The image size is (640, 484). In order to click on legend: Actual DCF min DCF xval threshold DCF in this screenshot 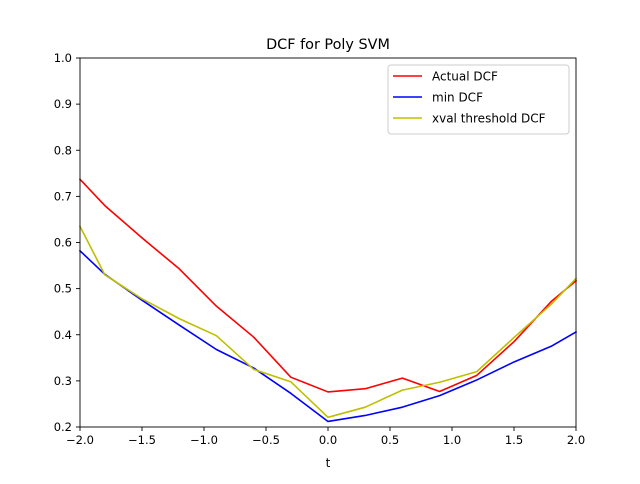, I will do `click(478, 99)`.